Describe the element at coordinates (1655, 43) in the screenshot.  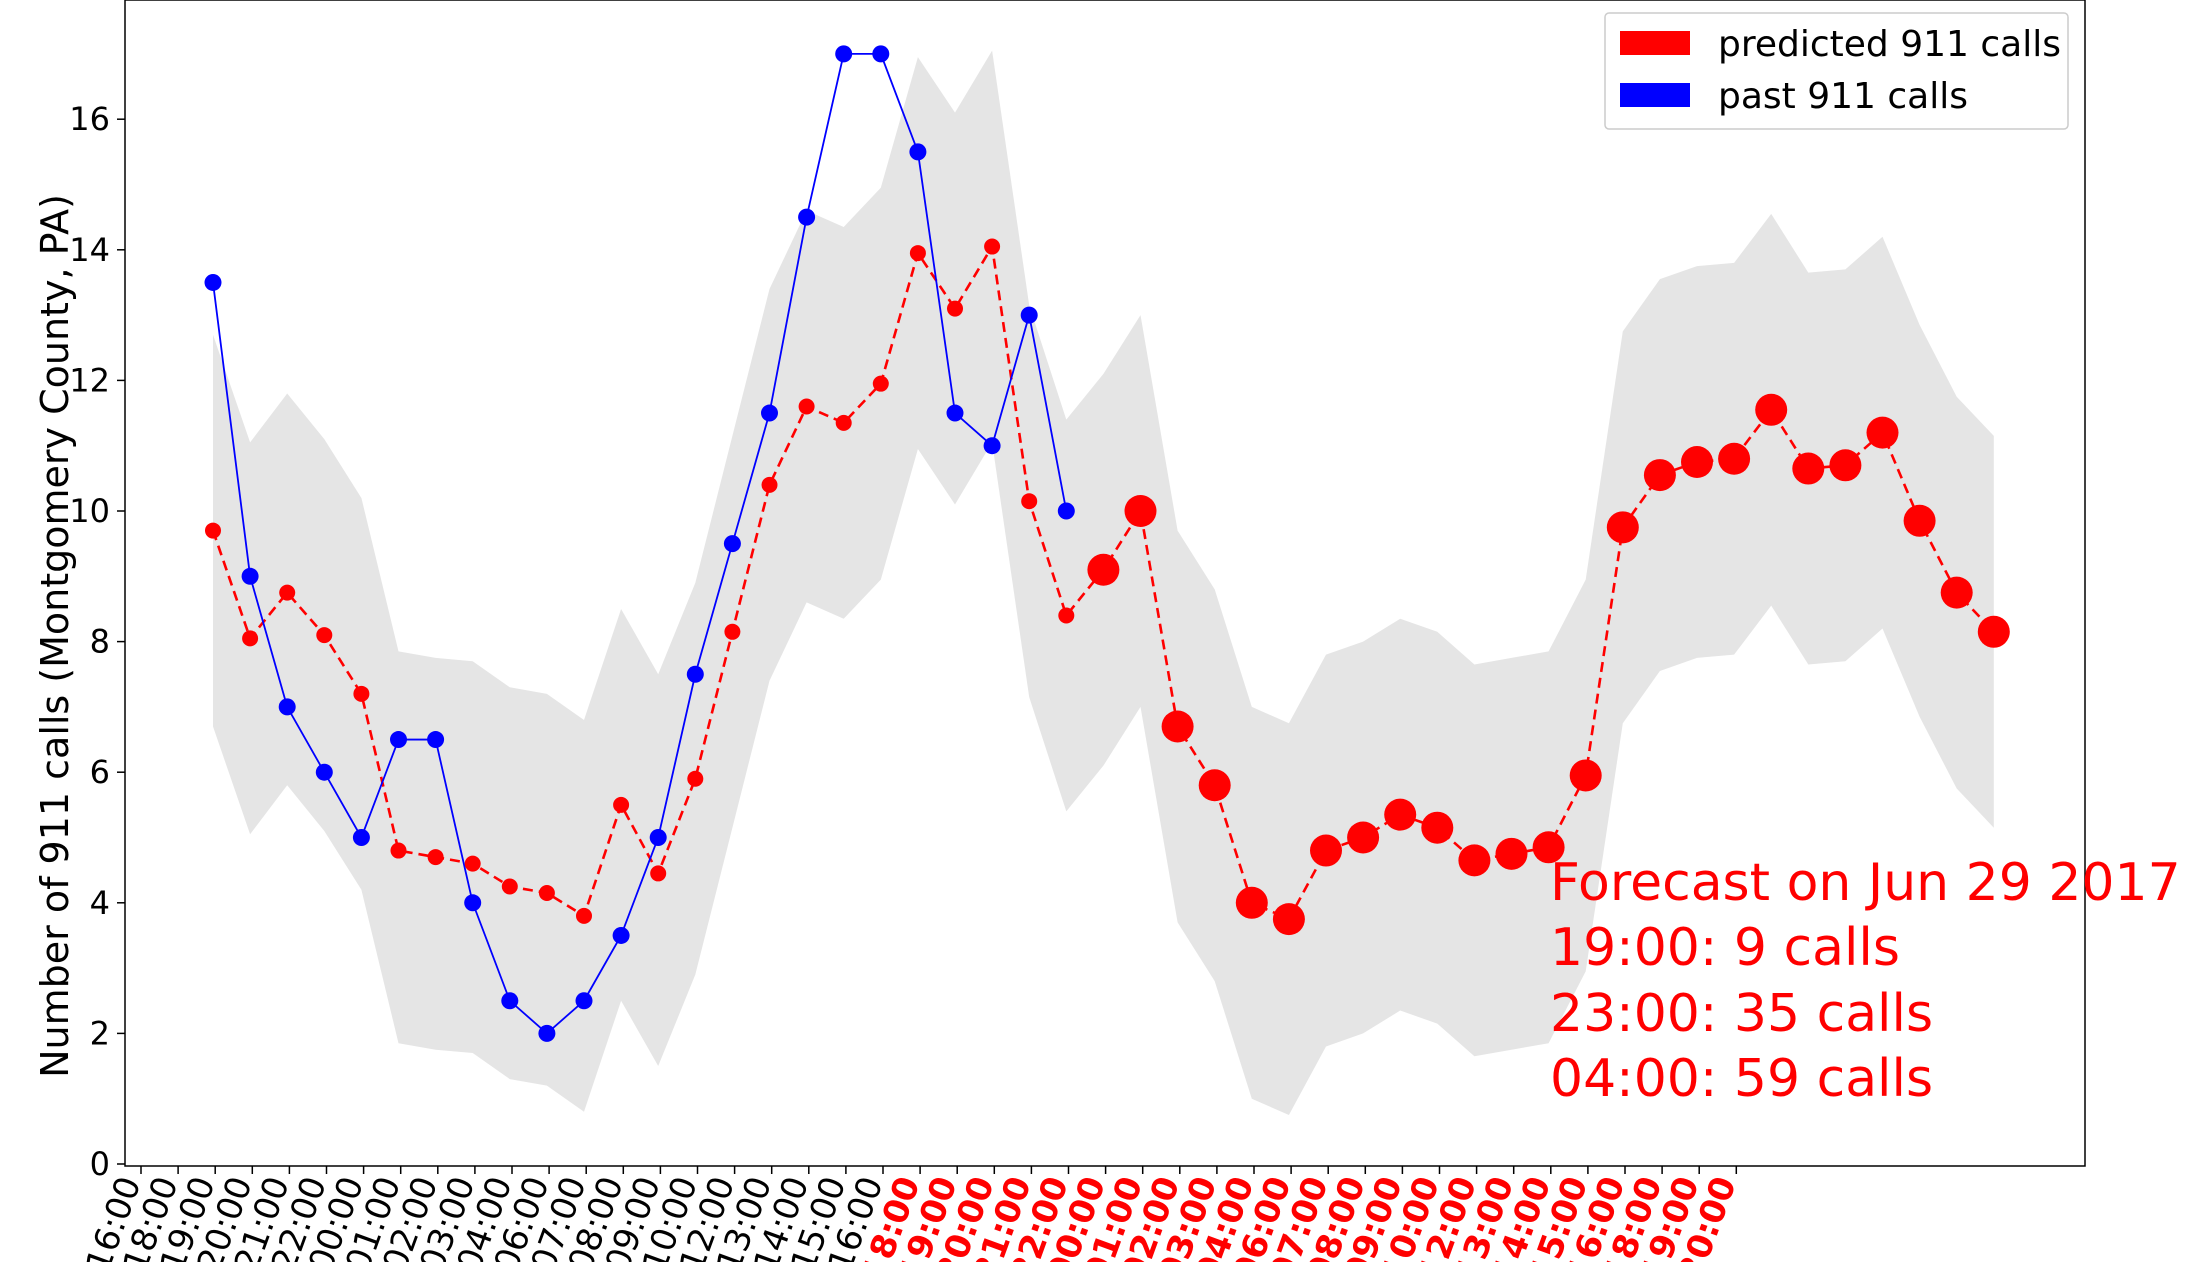
I see `legend-swatch-predicted` at that location.